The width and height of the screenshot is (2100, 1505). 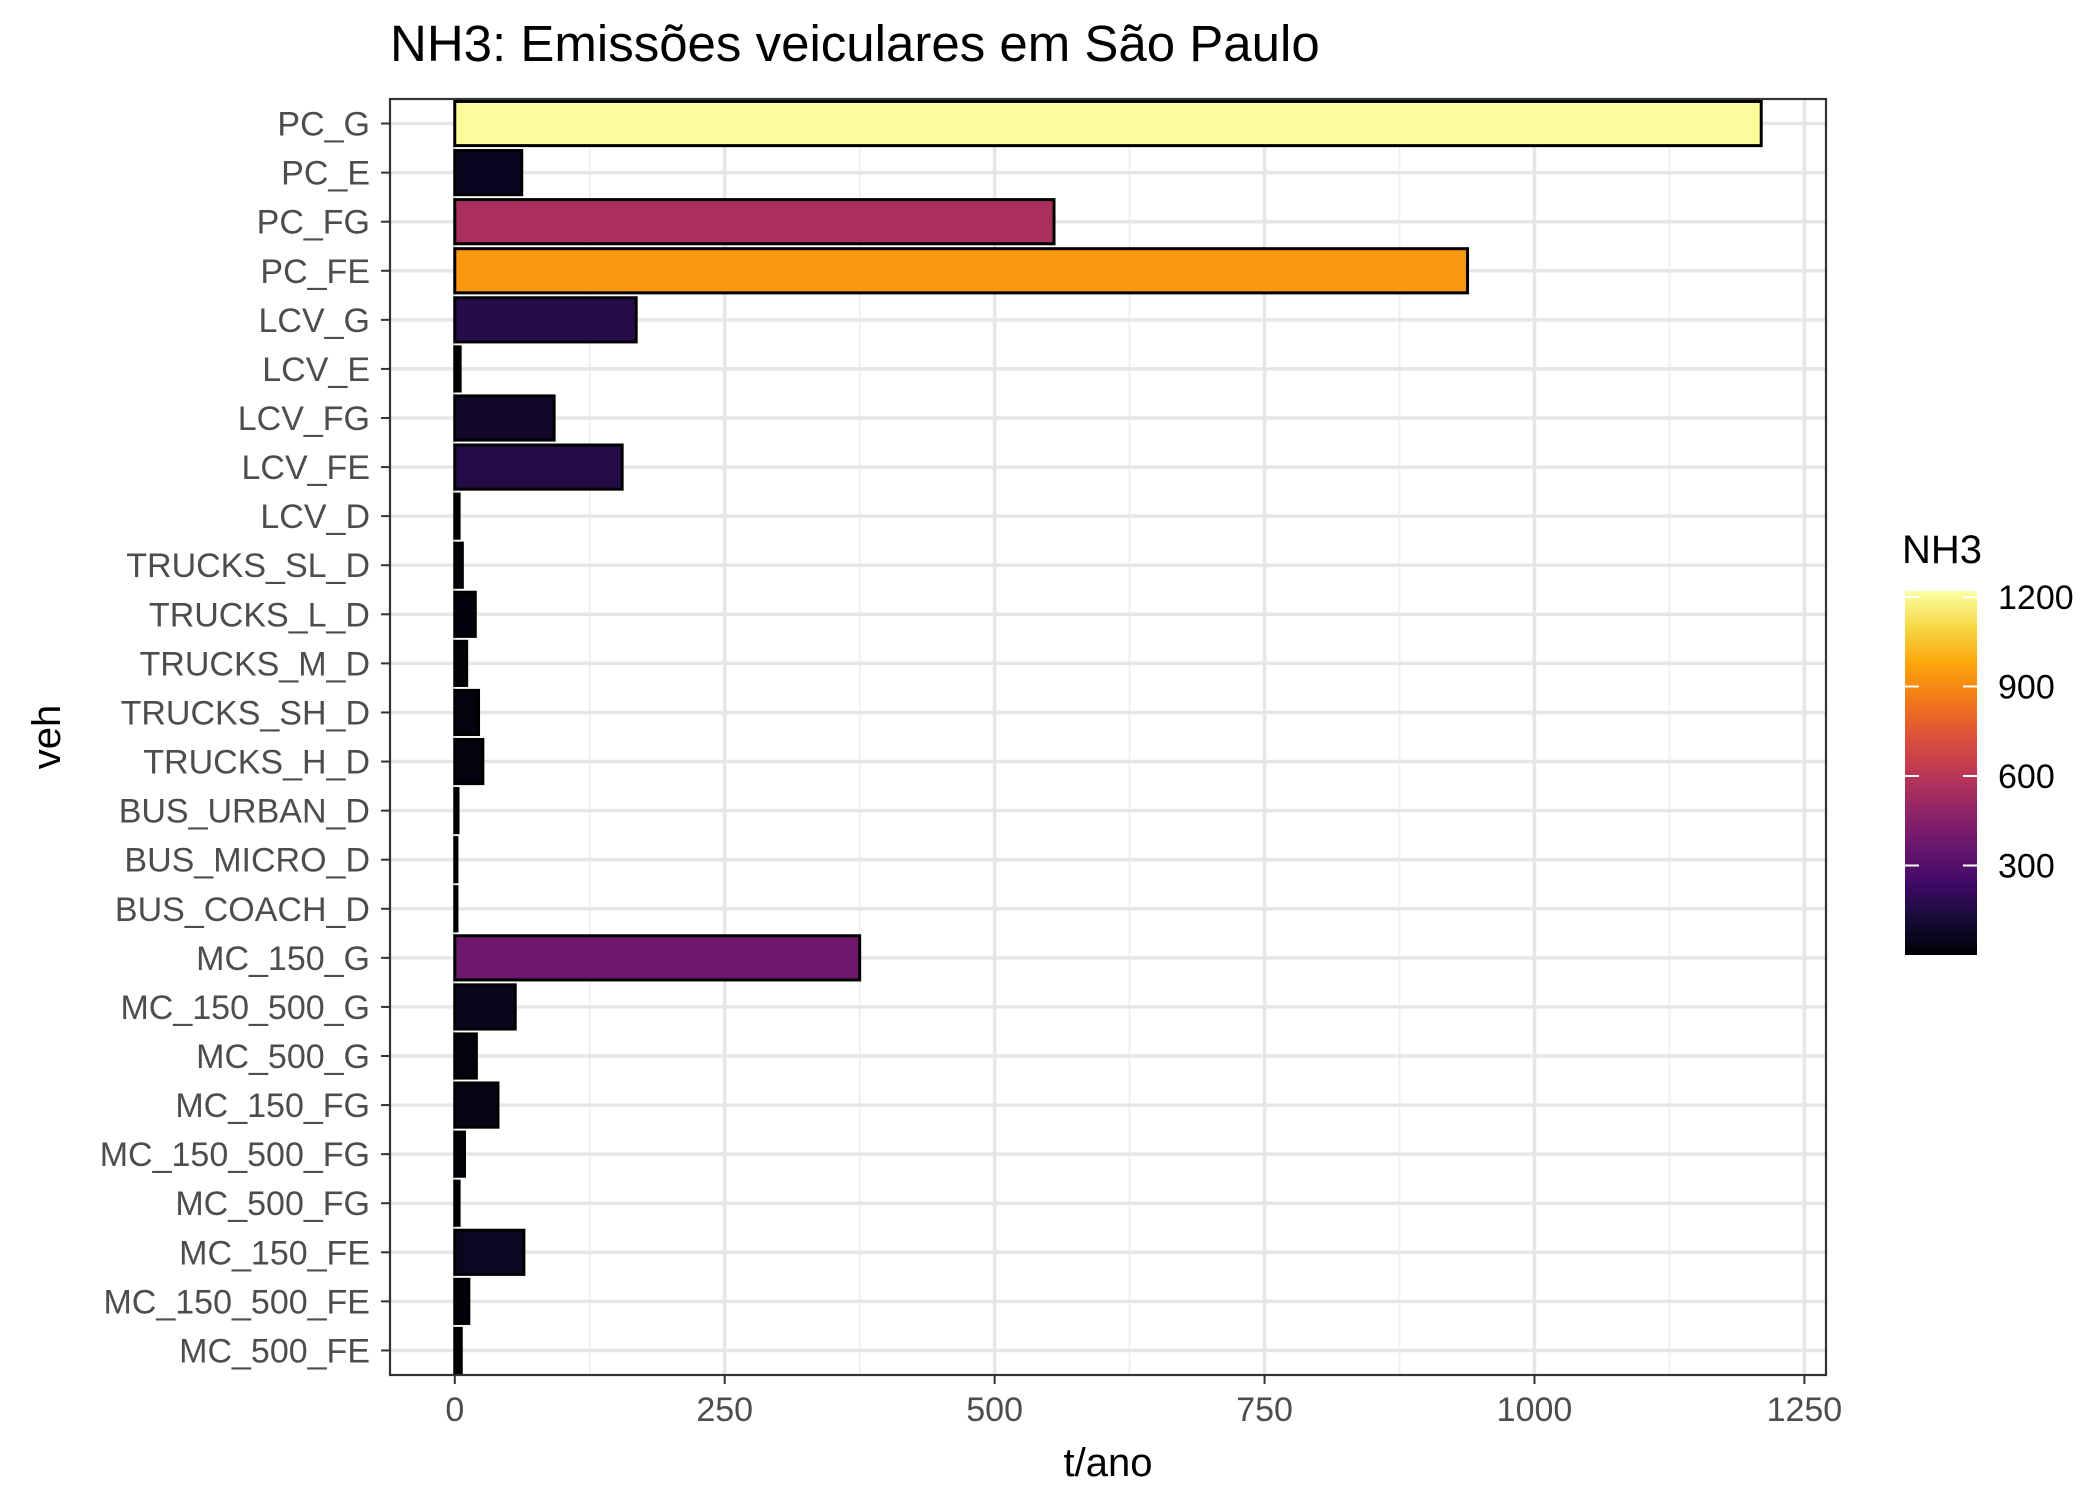 I want to click on legend-tick-label: 600, so click(x=2026, y=777).